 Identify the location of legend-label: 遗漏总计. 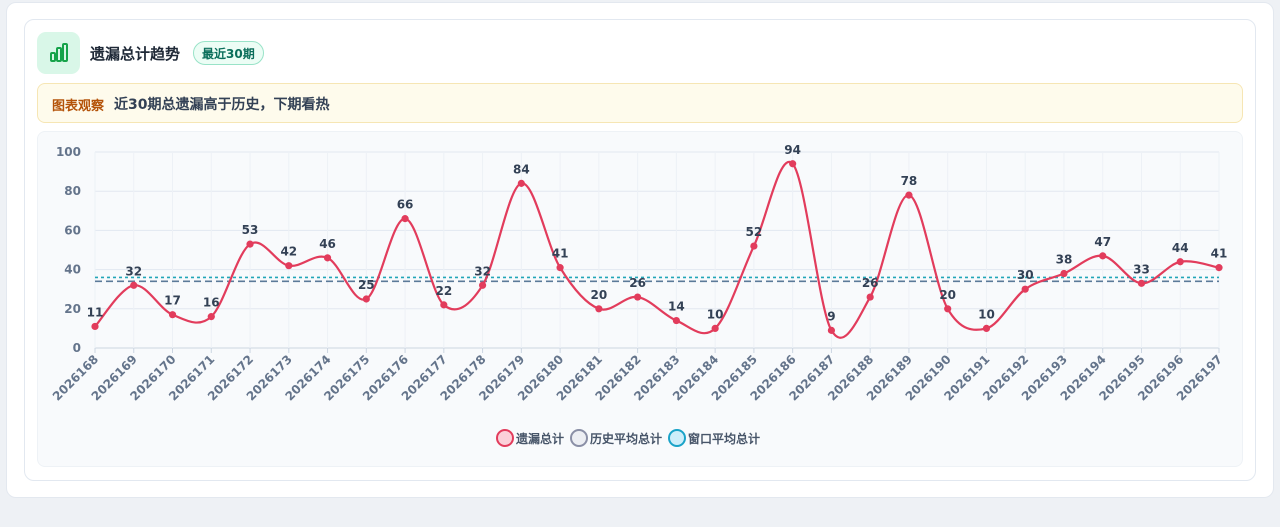
(540, 438).